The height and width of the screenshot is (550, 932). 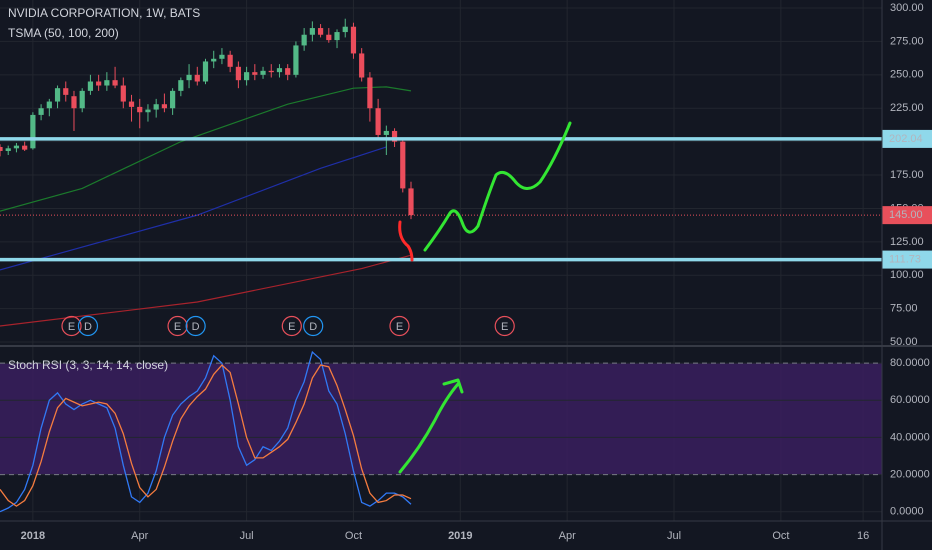 I want to click on drawing-green, so click(x=497, y=186).